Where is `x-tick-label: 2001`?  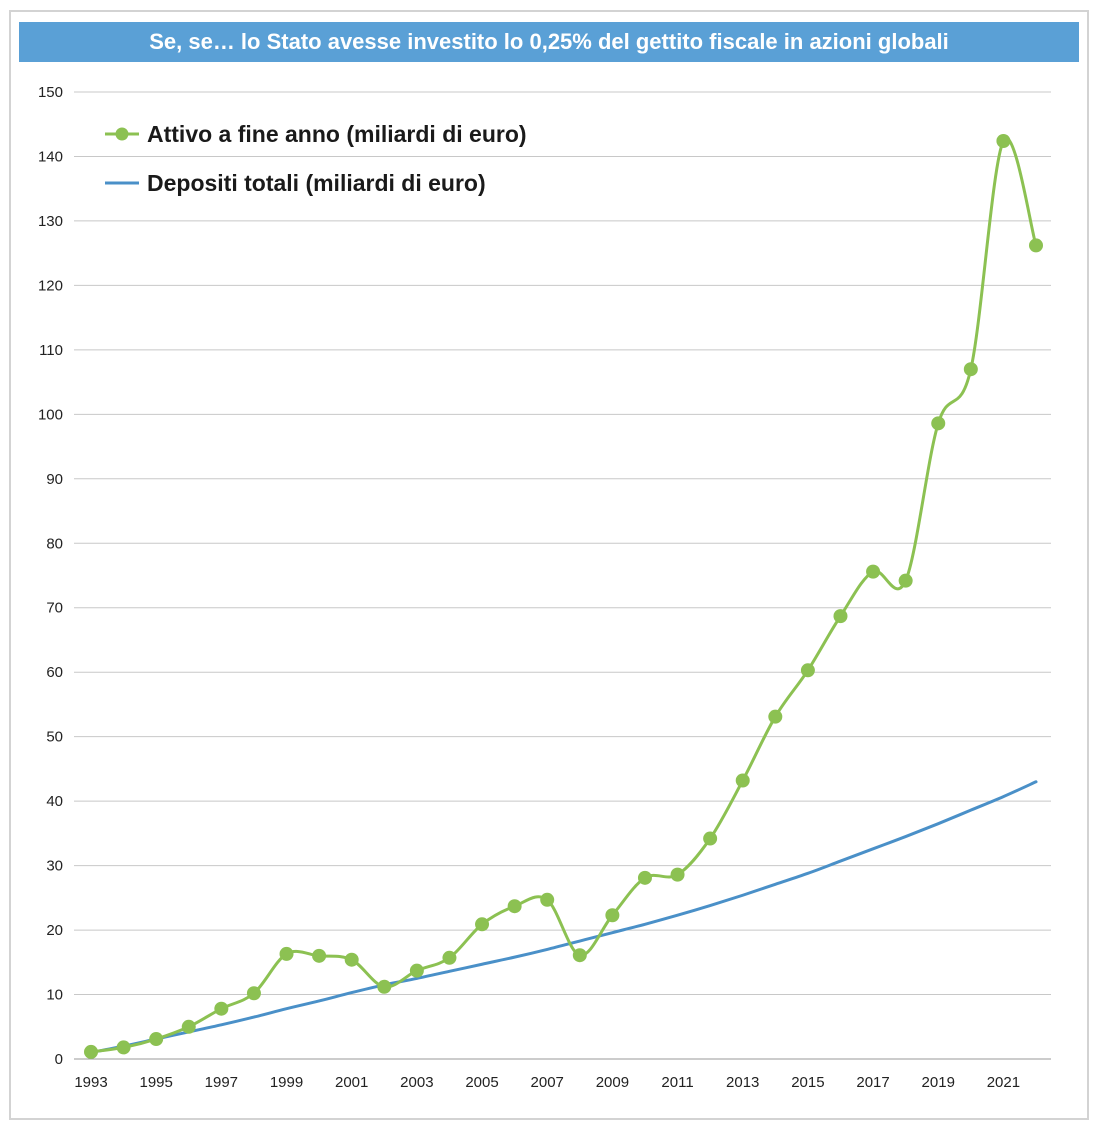 x-tick-label: 2001 is located at coordinates (351, 1082).